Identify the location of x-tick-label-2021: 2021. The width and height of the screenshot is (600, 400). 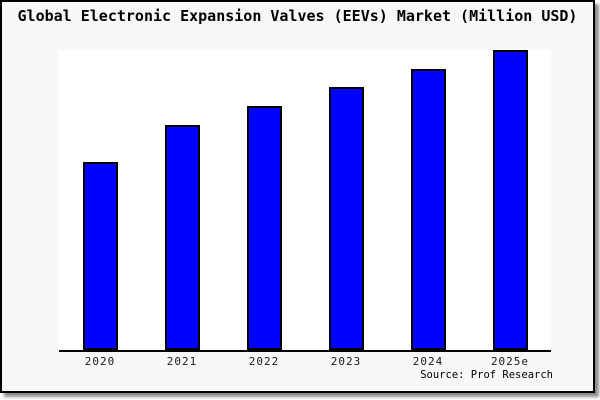
(182, 361).